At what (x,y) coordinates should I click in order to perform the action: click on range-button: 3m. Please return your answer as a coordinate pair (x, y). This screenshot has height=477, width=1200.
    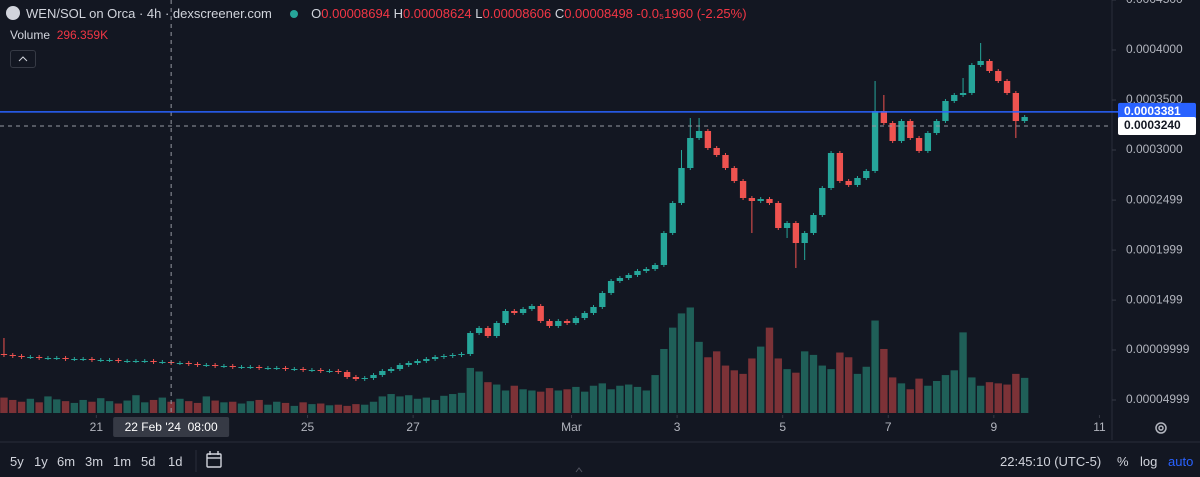
    Looking at the image, I should click on (94, 461).